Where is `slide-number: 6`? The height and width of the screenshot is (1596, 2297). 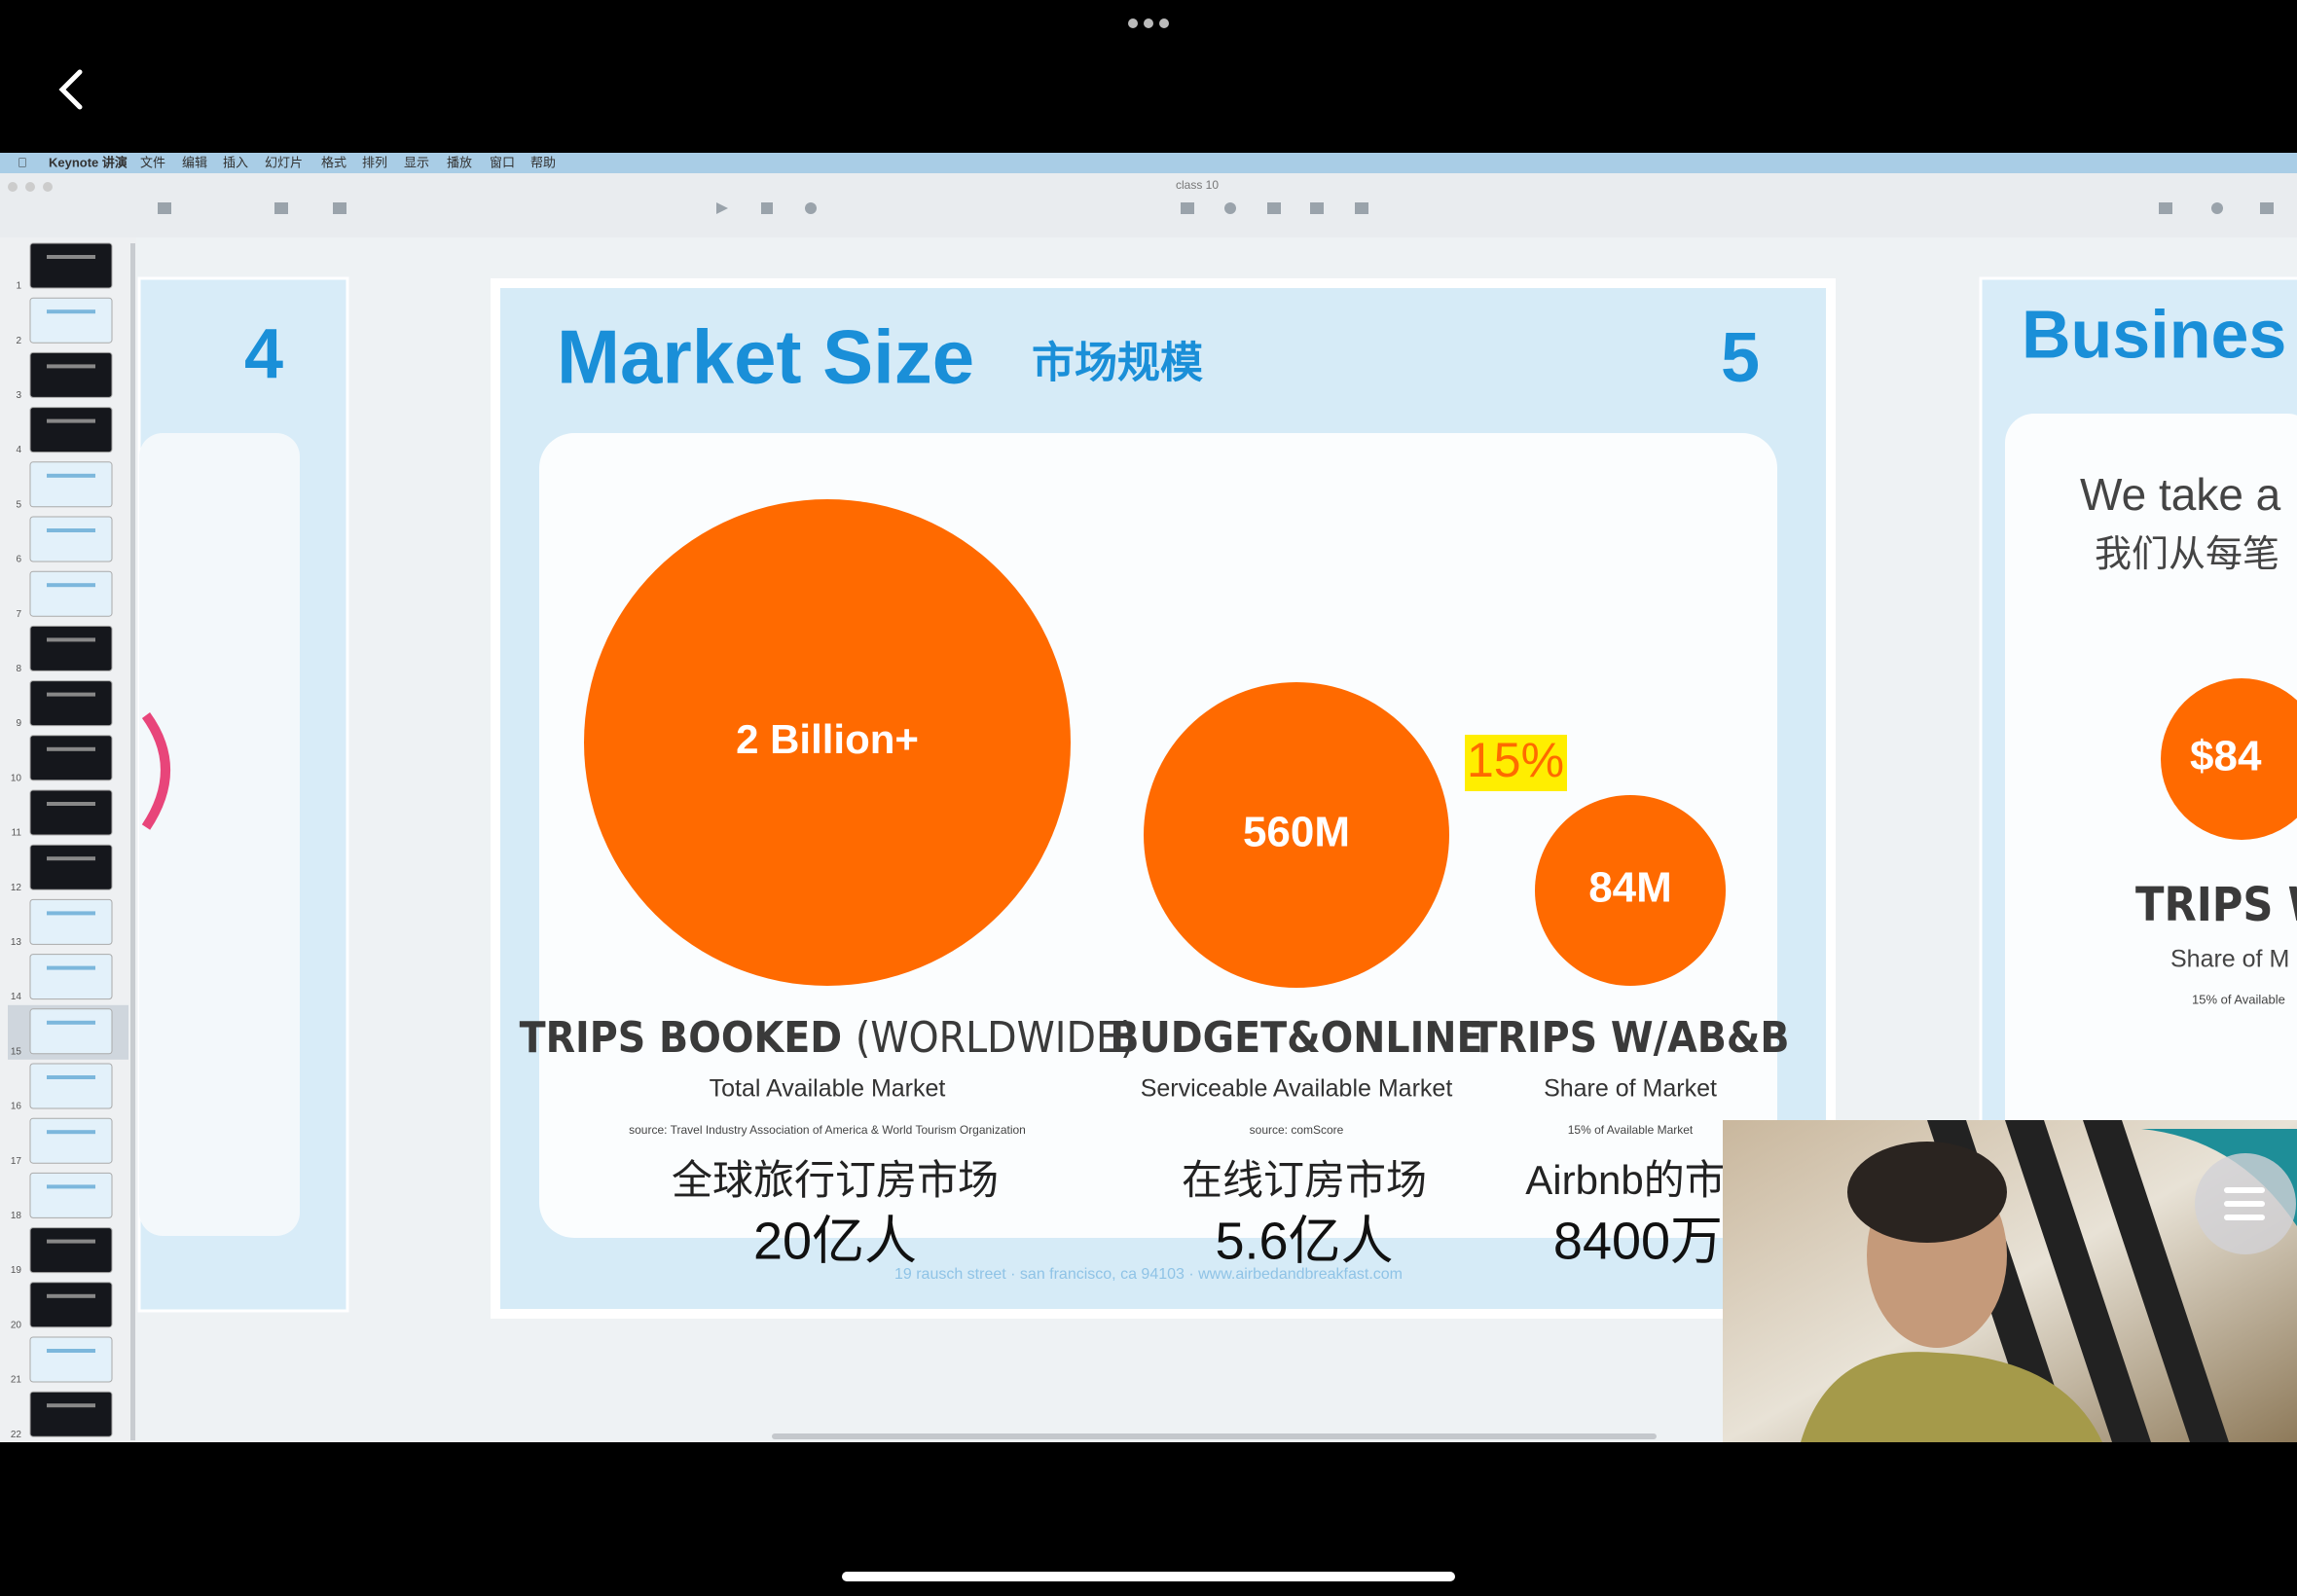 slide-number: 6 is located at coordinates (18, 560).